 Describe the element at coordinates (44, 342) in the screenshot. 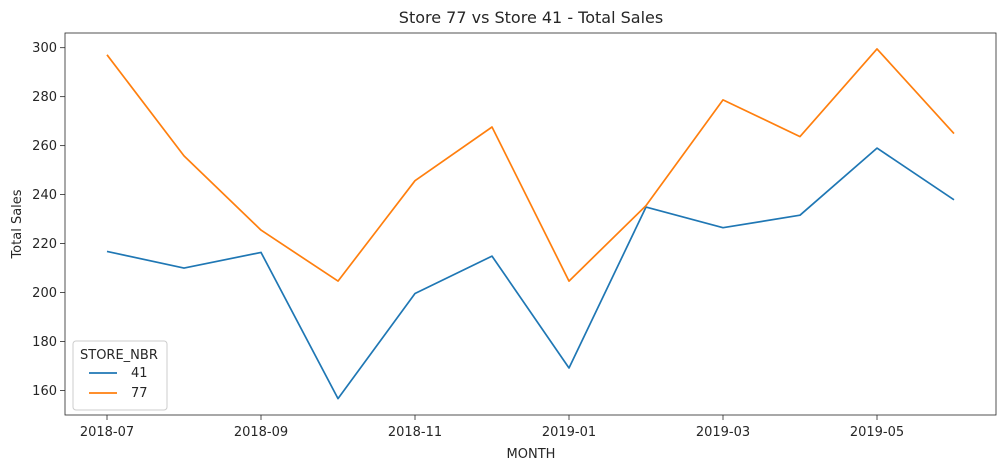

I see `y-tick-label: 180` at that location.